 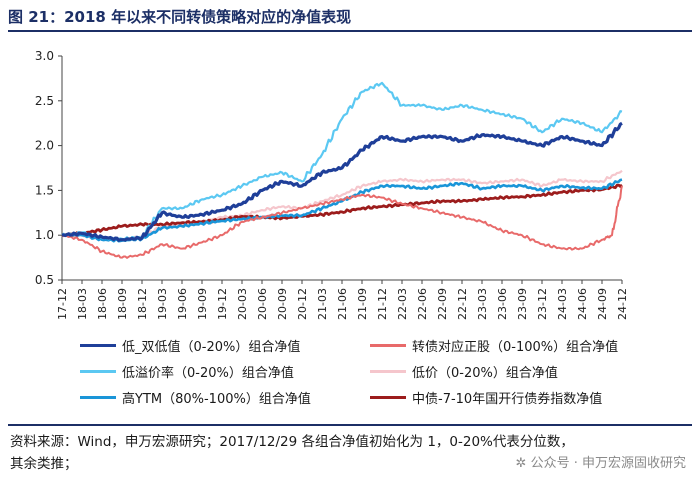 I want to click on x-tick-label: 19-09, so click(x=202, y=304).